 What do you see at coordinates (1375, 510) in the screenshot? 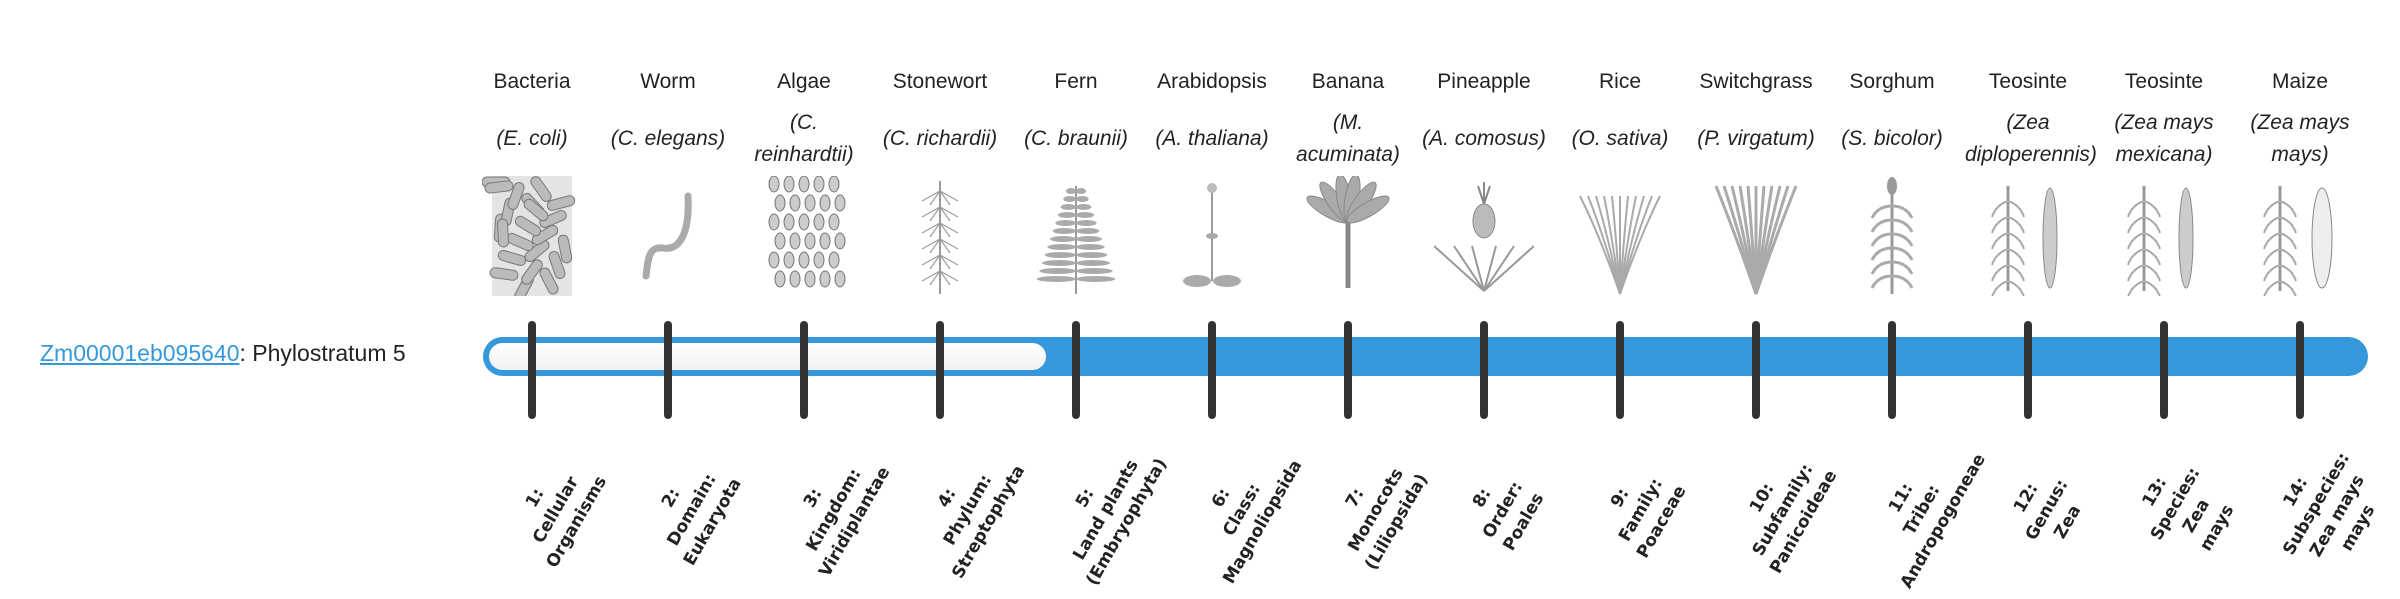
I see `stratum-label: 7: Monocots (Liliopsida)` at bounding box center [1375, 510].